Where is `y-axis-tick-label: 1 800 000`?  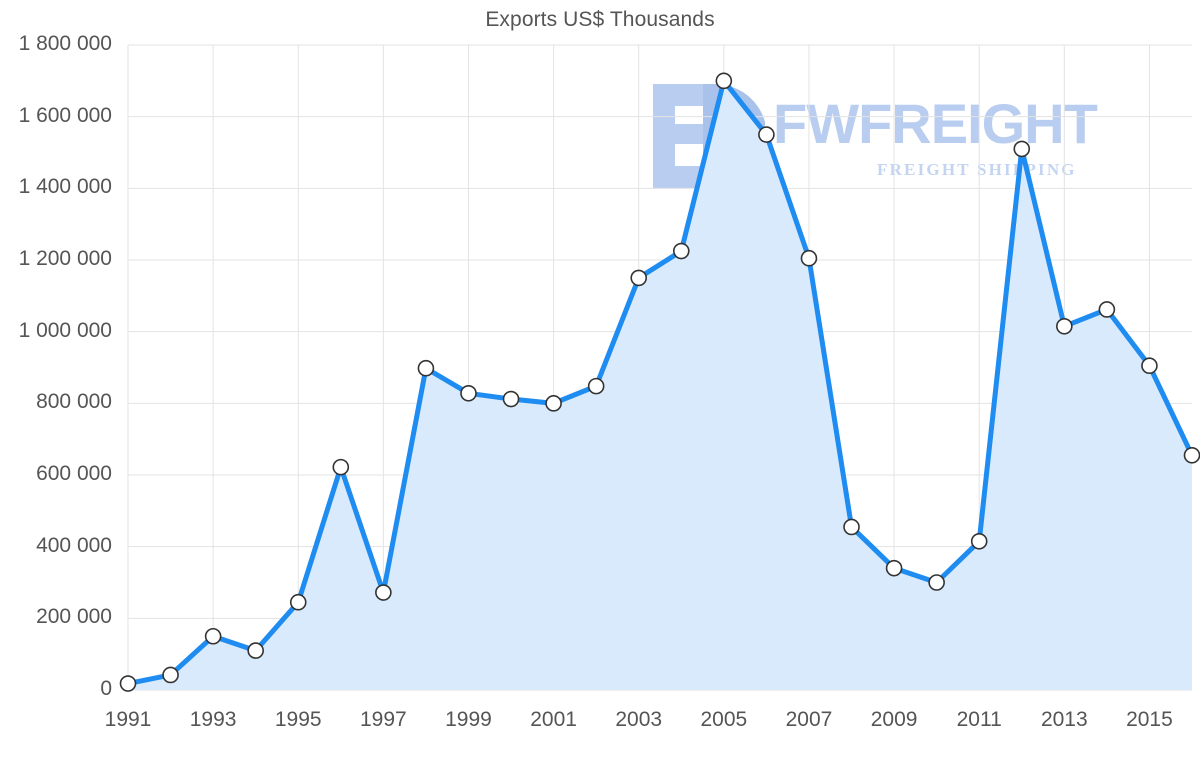
y-axis-tick-label: 1 800 000 is located at coordinates (65, 43).